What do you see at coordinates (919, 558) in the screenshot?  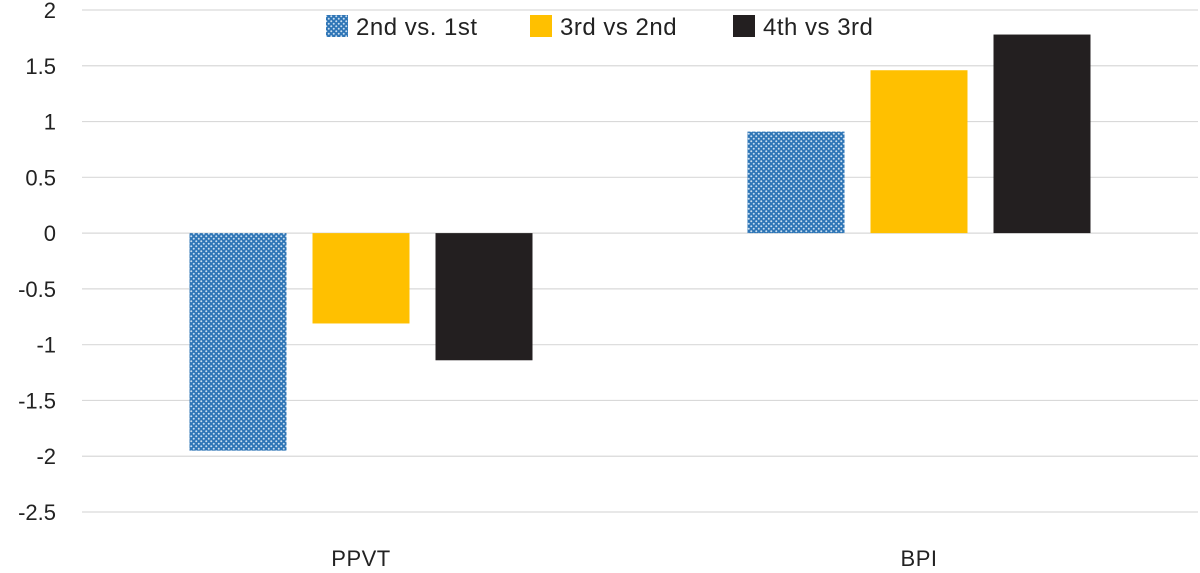 I see `x-category-label: BPI` at bounding box center [919, 558].